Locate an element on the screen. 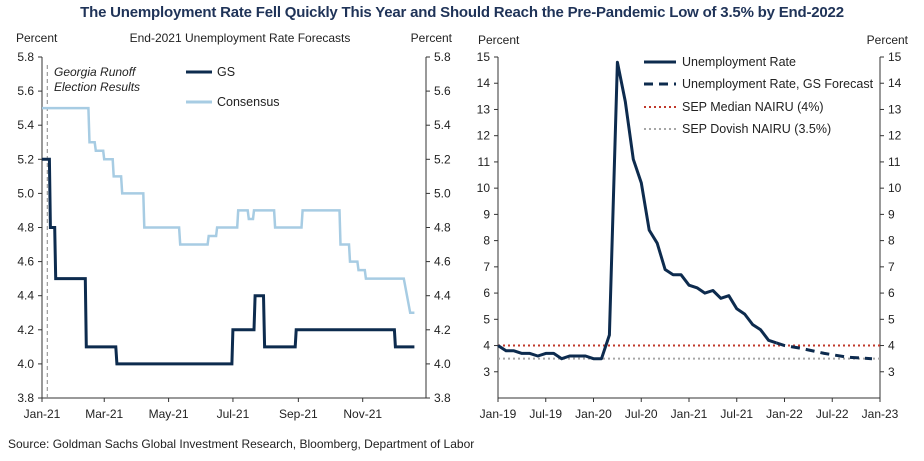 The width and height of the screenshot is (924, 461). annotation-label: Georgia Runoff is located at coordinates (95, 72).